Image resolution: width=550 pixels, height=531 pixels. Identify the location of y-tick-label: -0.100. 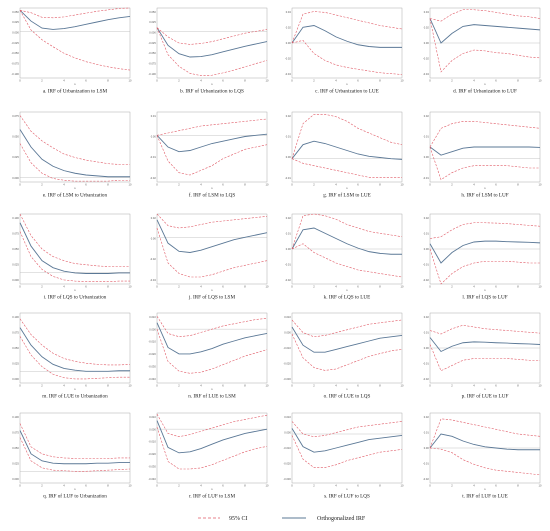
(15, 74).